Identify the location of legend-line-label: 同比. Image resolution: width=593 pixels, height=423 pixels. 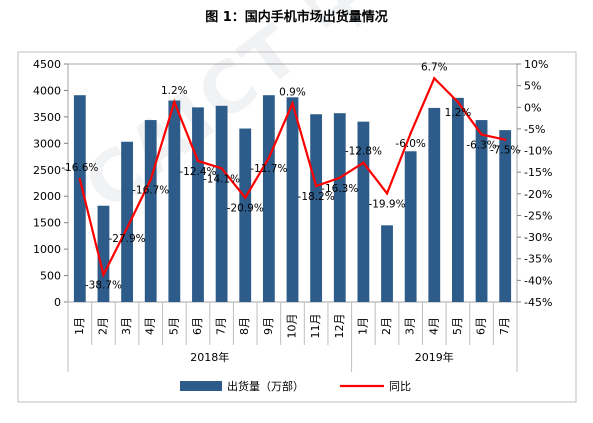
(400, 386).